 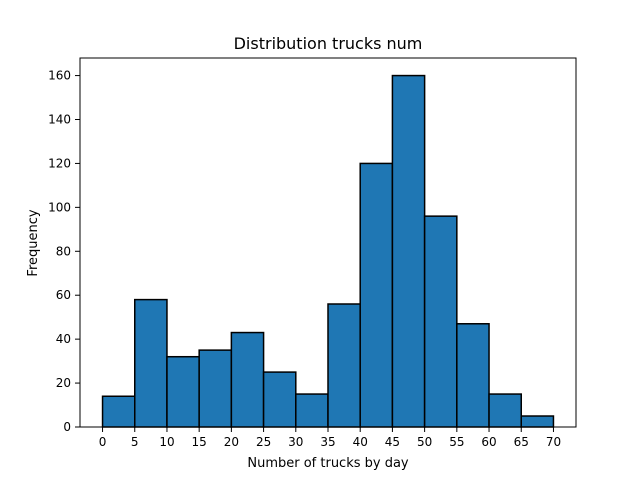 What do you see at coordinates (424, 442) in the screenshot?
I see `x-tick-label: 50` at bounding box center [424, 442].